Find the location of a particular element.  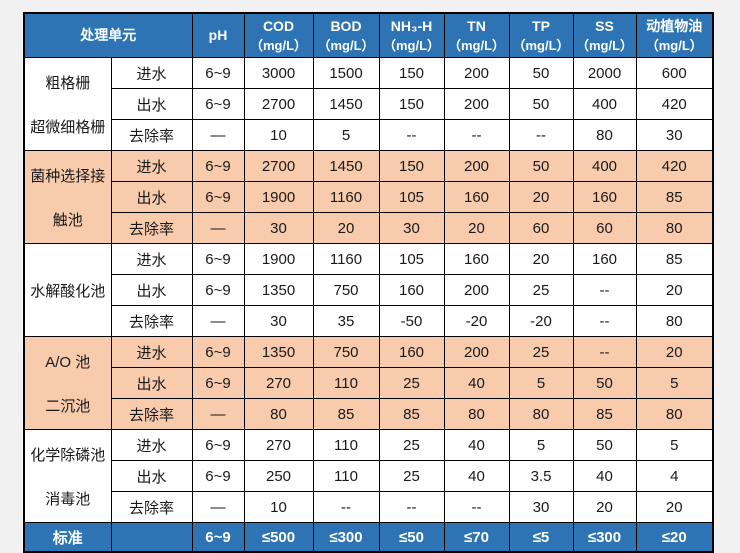

cell-tn: 20 is located at coordinates (476, 228).